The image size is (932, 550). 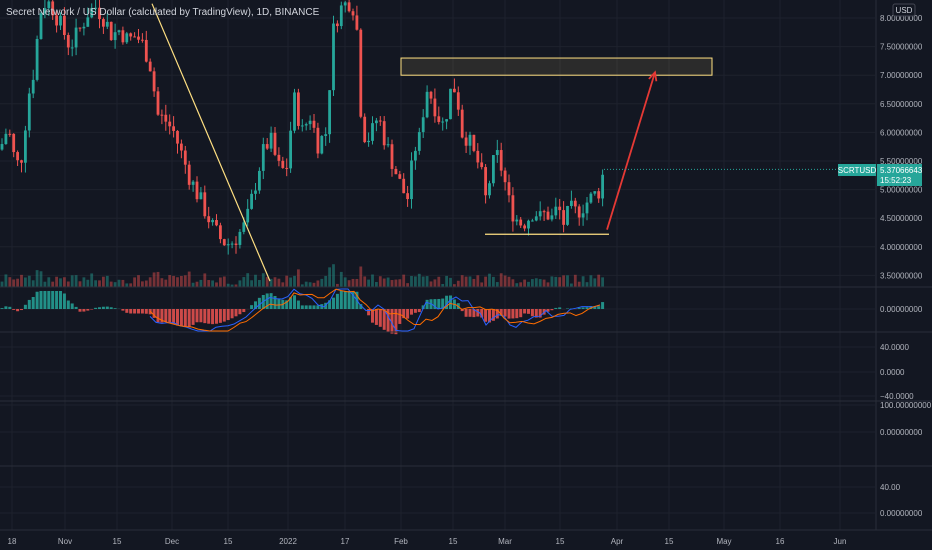 I want to click on price-tick-label: 4.50000000, so click(x=901, y=218).